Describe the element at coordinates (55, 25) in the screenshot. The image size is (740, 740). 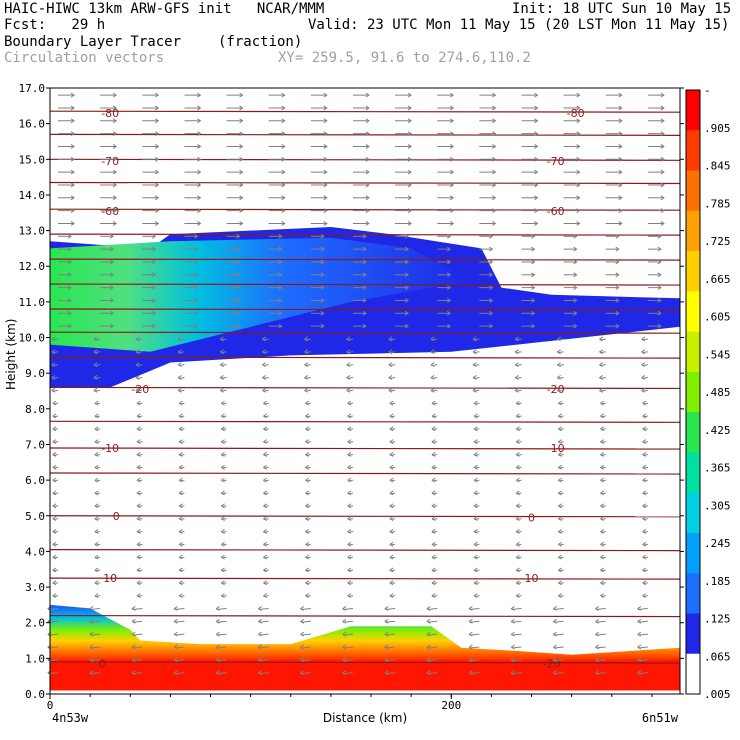
I see `header-line2-left: Fcst: 29 h` at that location.